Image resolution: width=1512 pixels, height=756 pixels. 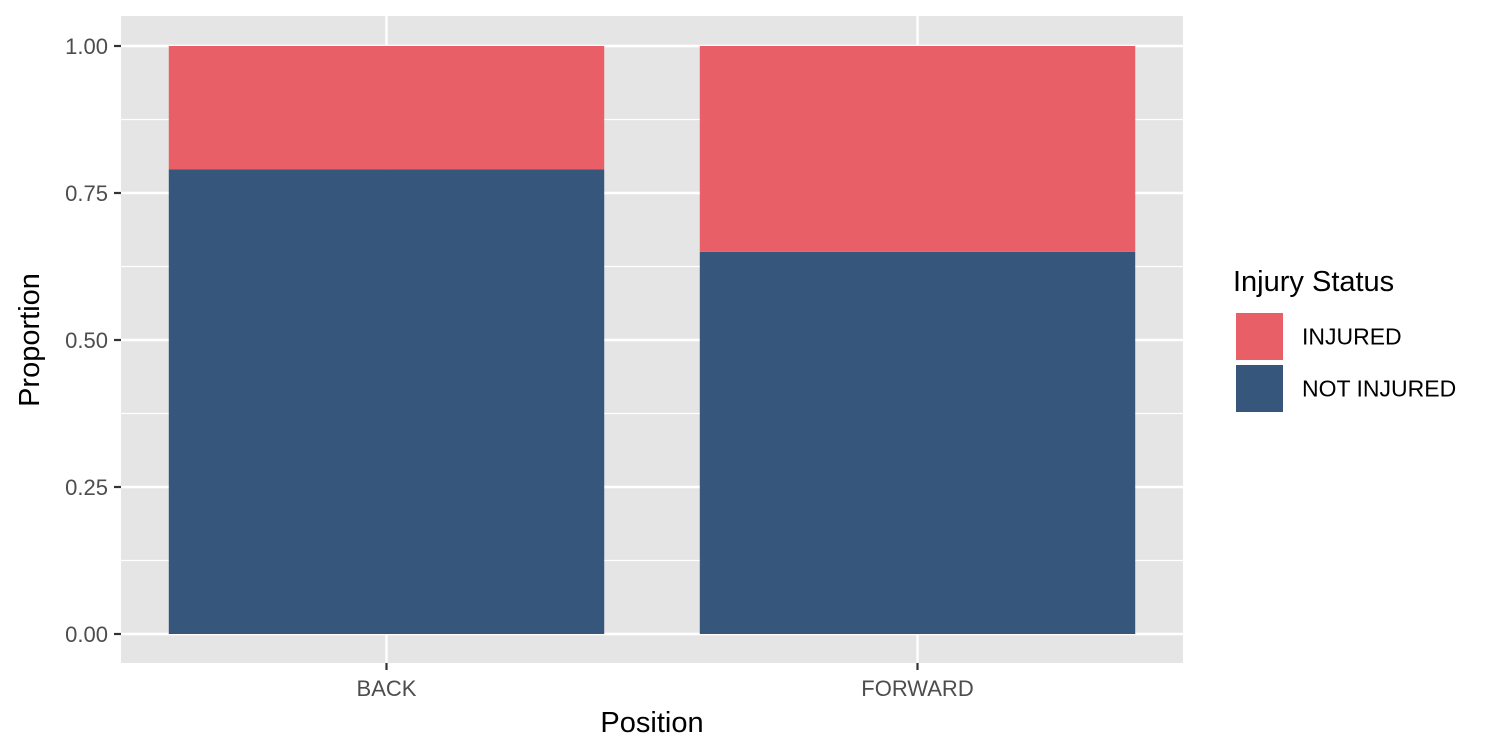 I want to click on legend: Injury Status INJURED NOT INJURED, so click(x=1344, y=339).